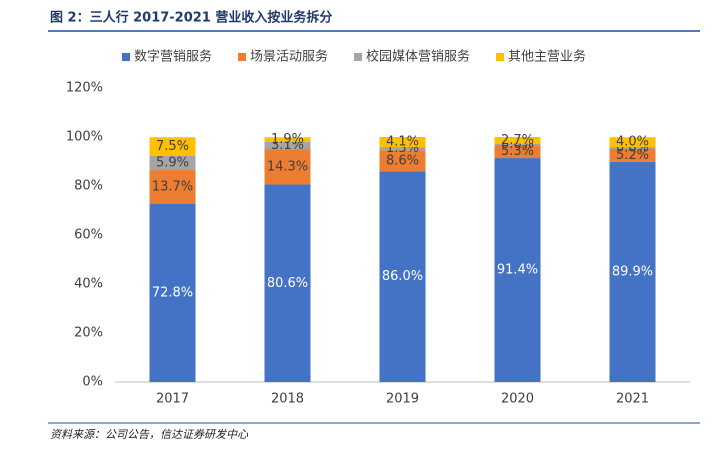 The height and width of the screenshot is (449, 718). I want to click on y-tick-label: 100%, so click(84, 137).